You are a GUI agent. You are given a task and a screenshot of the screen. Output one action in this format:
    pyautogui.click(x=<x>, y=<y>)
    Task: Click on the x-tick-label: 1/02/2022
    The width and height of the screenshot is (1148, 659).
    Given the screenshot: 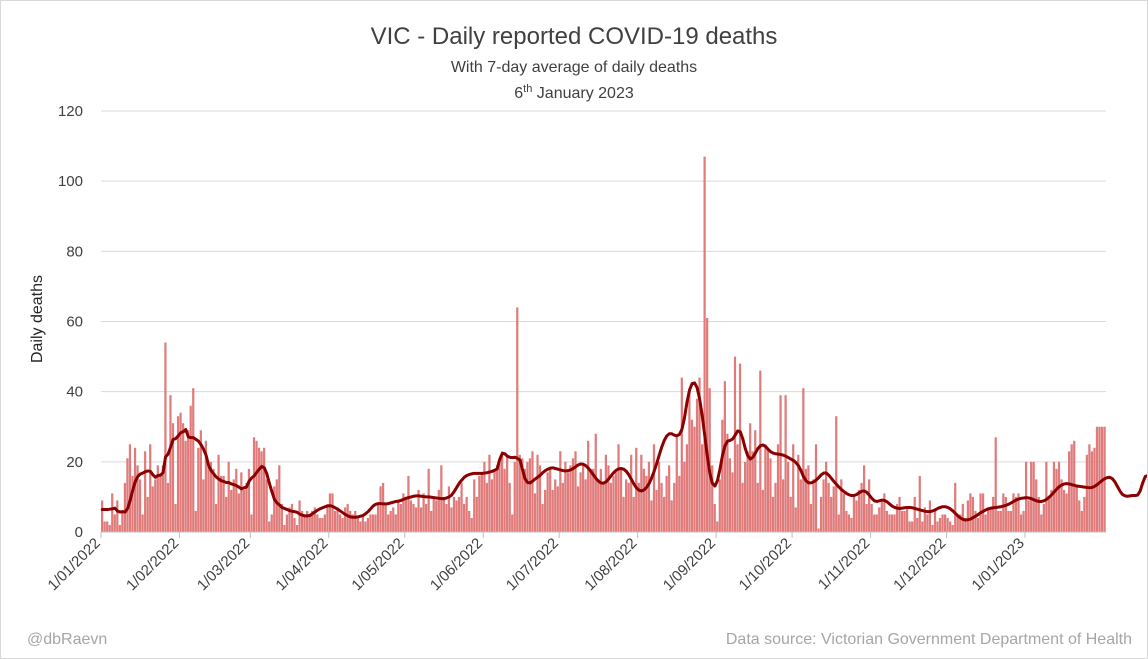 What is the action you would take?
    pyautogui.click(x=152, y=564)
    